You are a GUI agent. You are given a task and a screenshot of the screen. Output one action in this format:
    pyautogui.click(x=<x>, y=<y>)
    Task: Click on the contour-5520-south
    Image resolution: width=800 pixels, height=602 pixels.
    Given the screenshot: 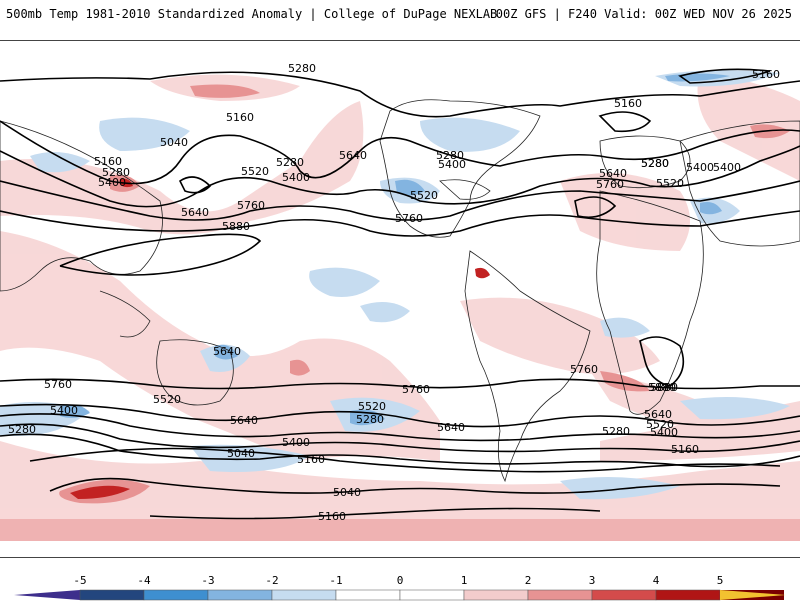 What is the action you would take?
    pyautogui.click(x=400, y=427)
    